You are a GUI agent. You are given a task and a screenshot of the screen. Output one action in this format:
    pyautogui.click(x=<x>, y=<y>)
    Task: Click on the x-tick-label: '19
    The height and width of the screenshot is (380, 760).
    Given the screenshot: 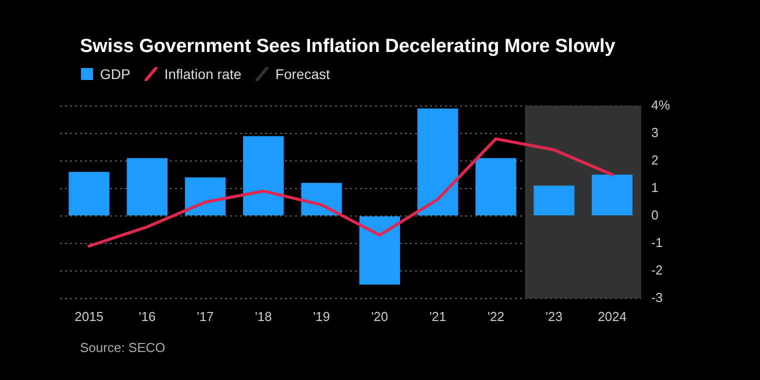 What is the action you would take?
    pyautogui.click(x=321, y=316)
    